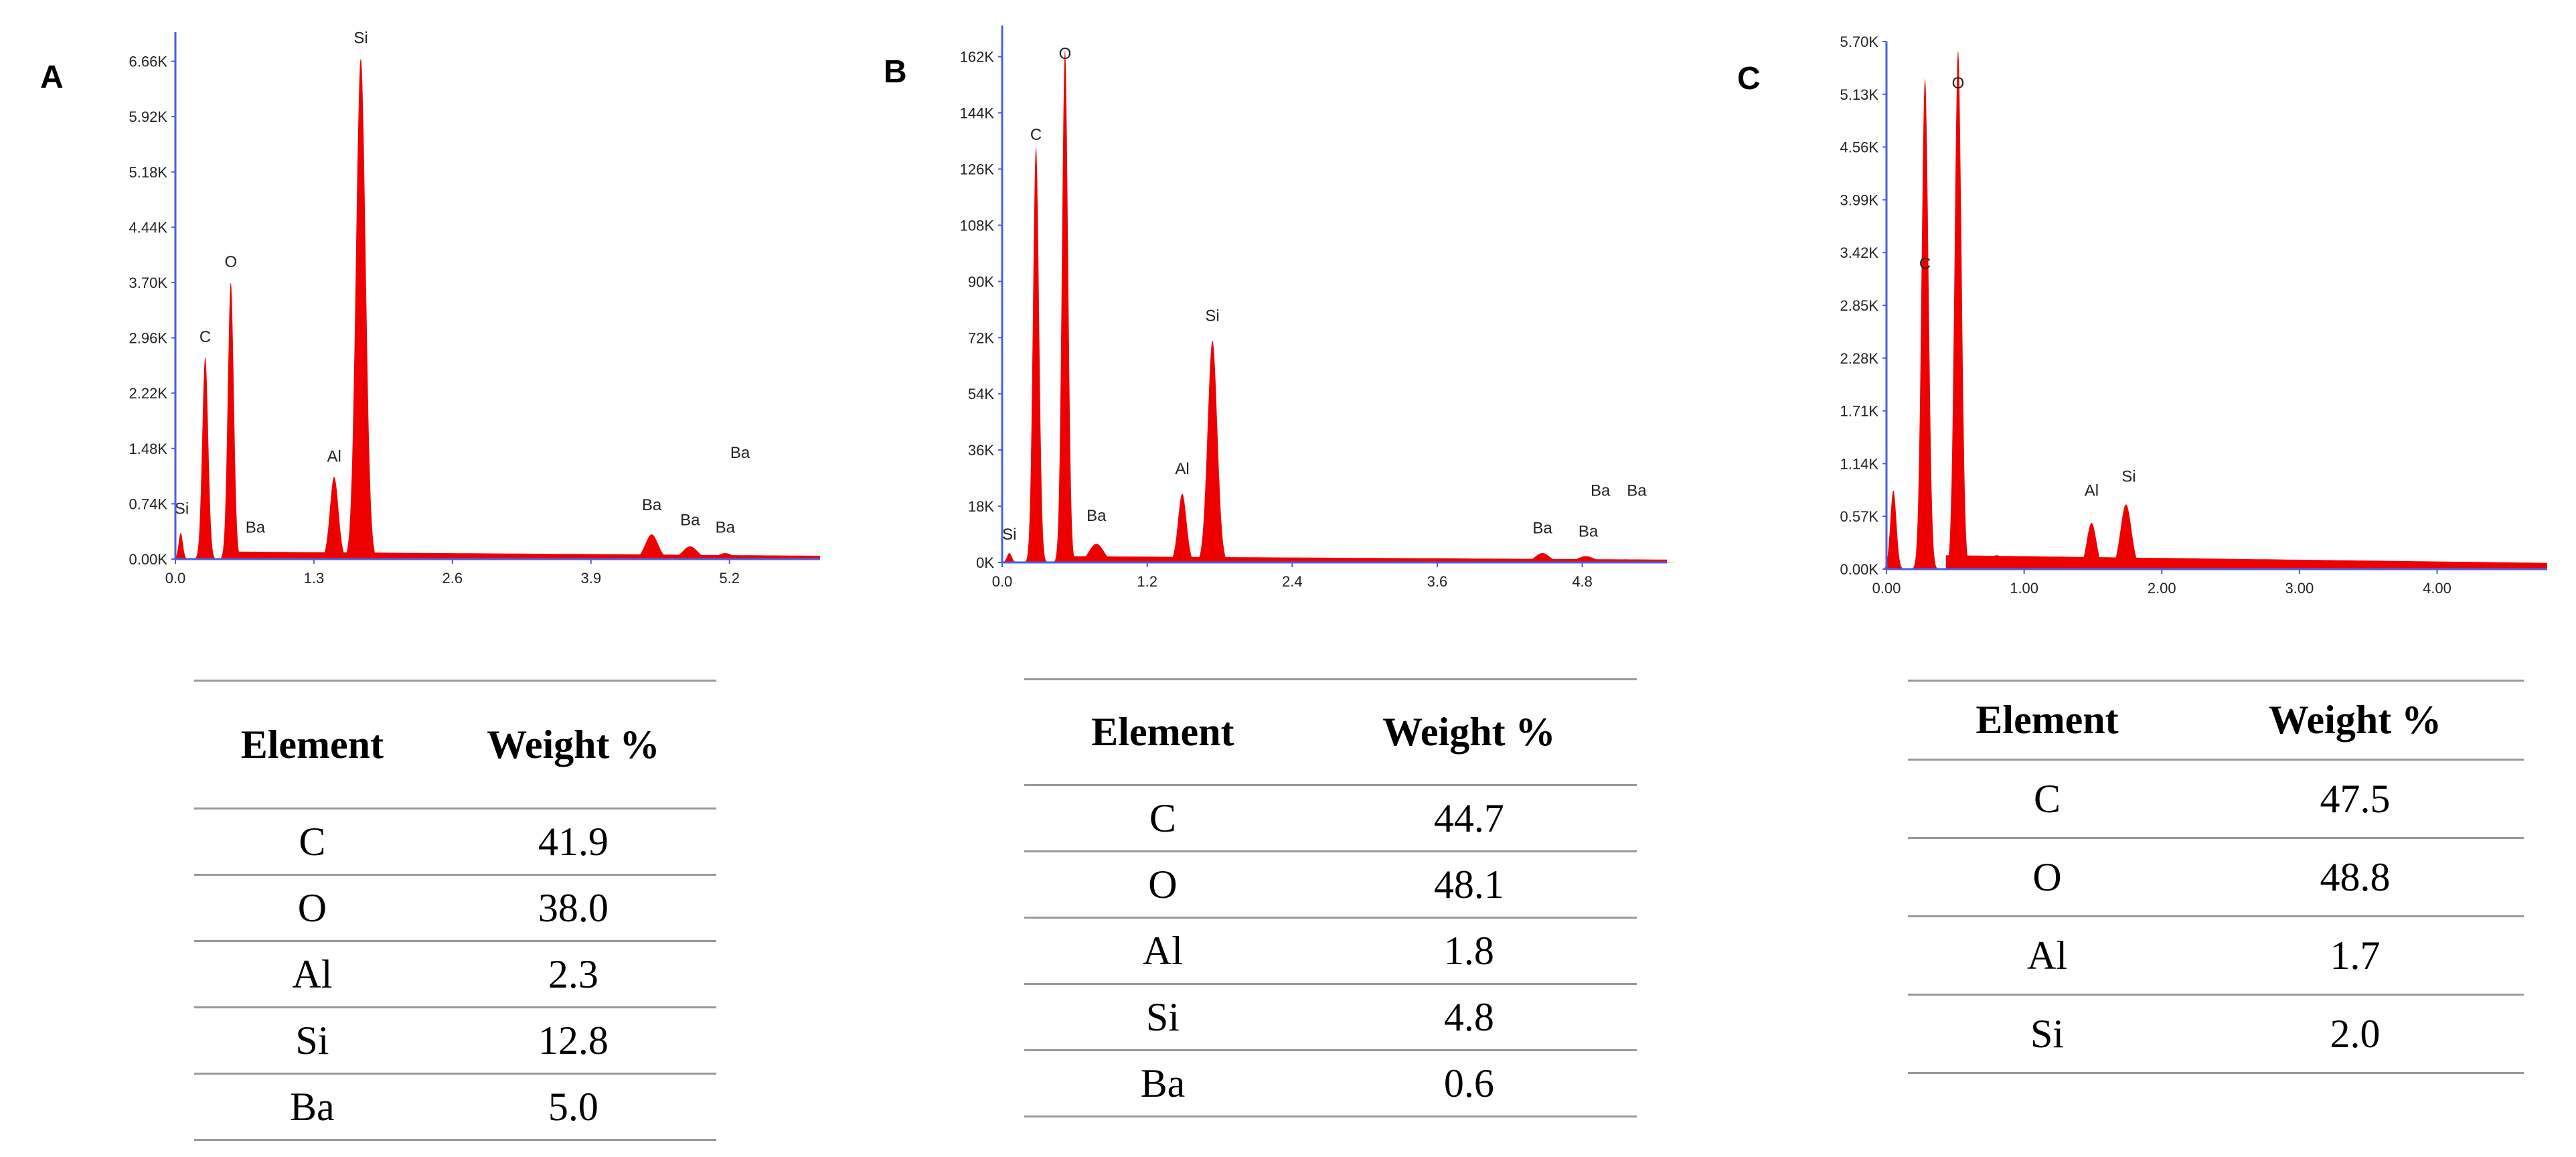  Describe the element at coordinates (149, 173) in the screenshot. I see `y-tick-label: 5.18K` at that location.